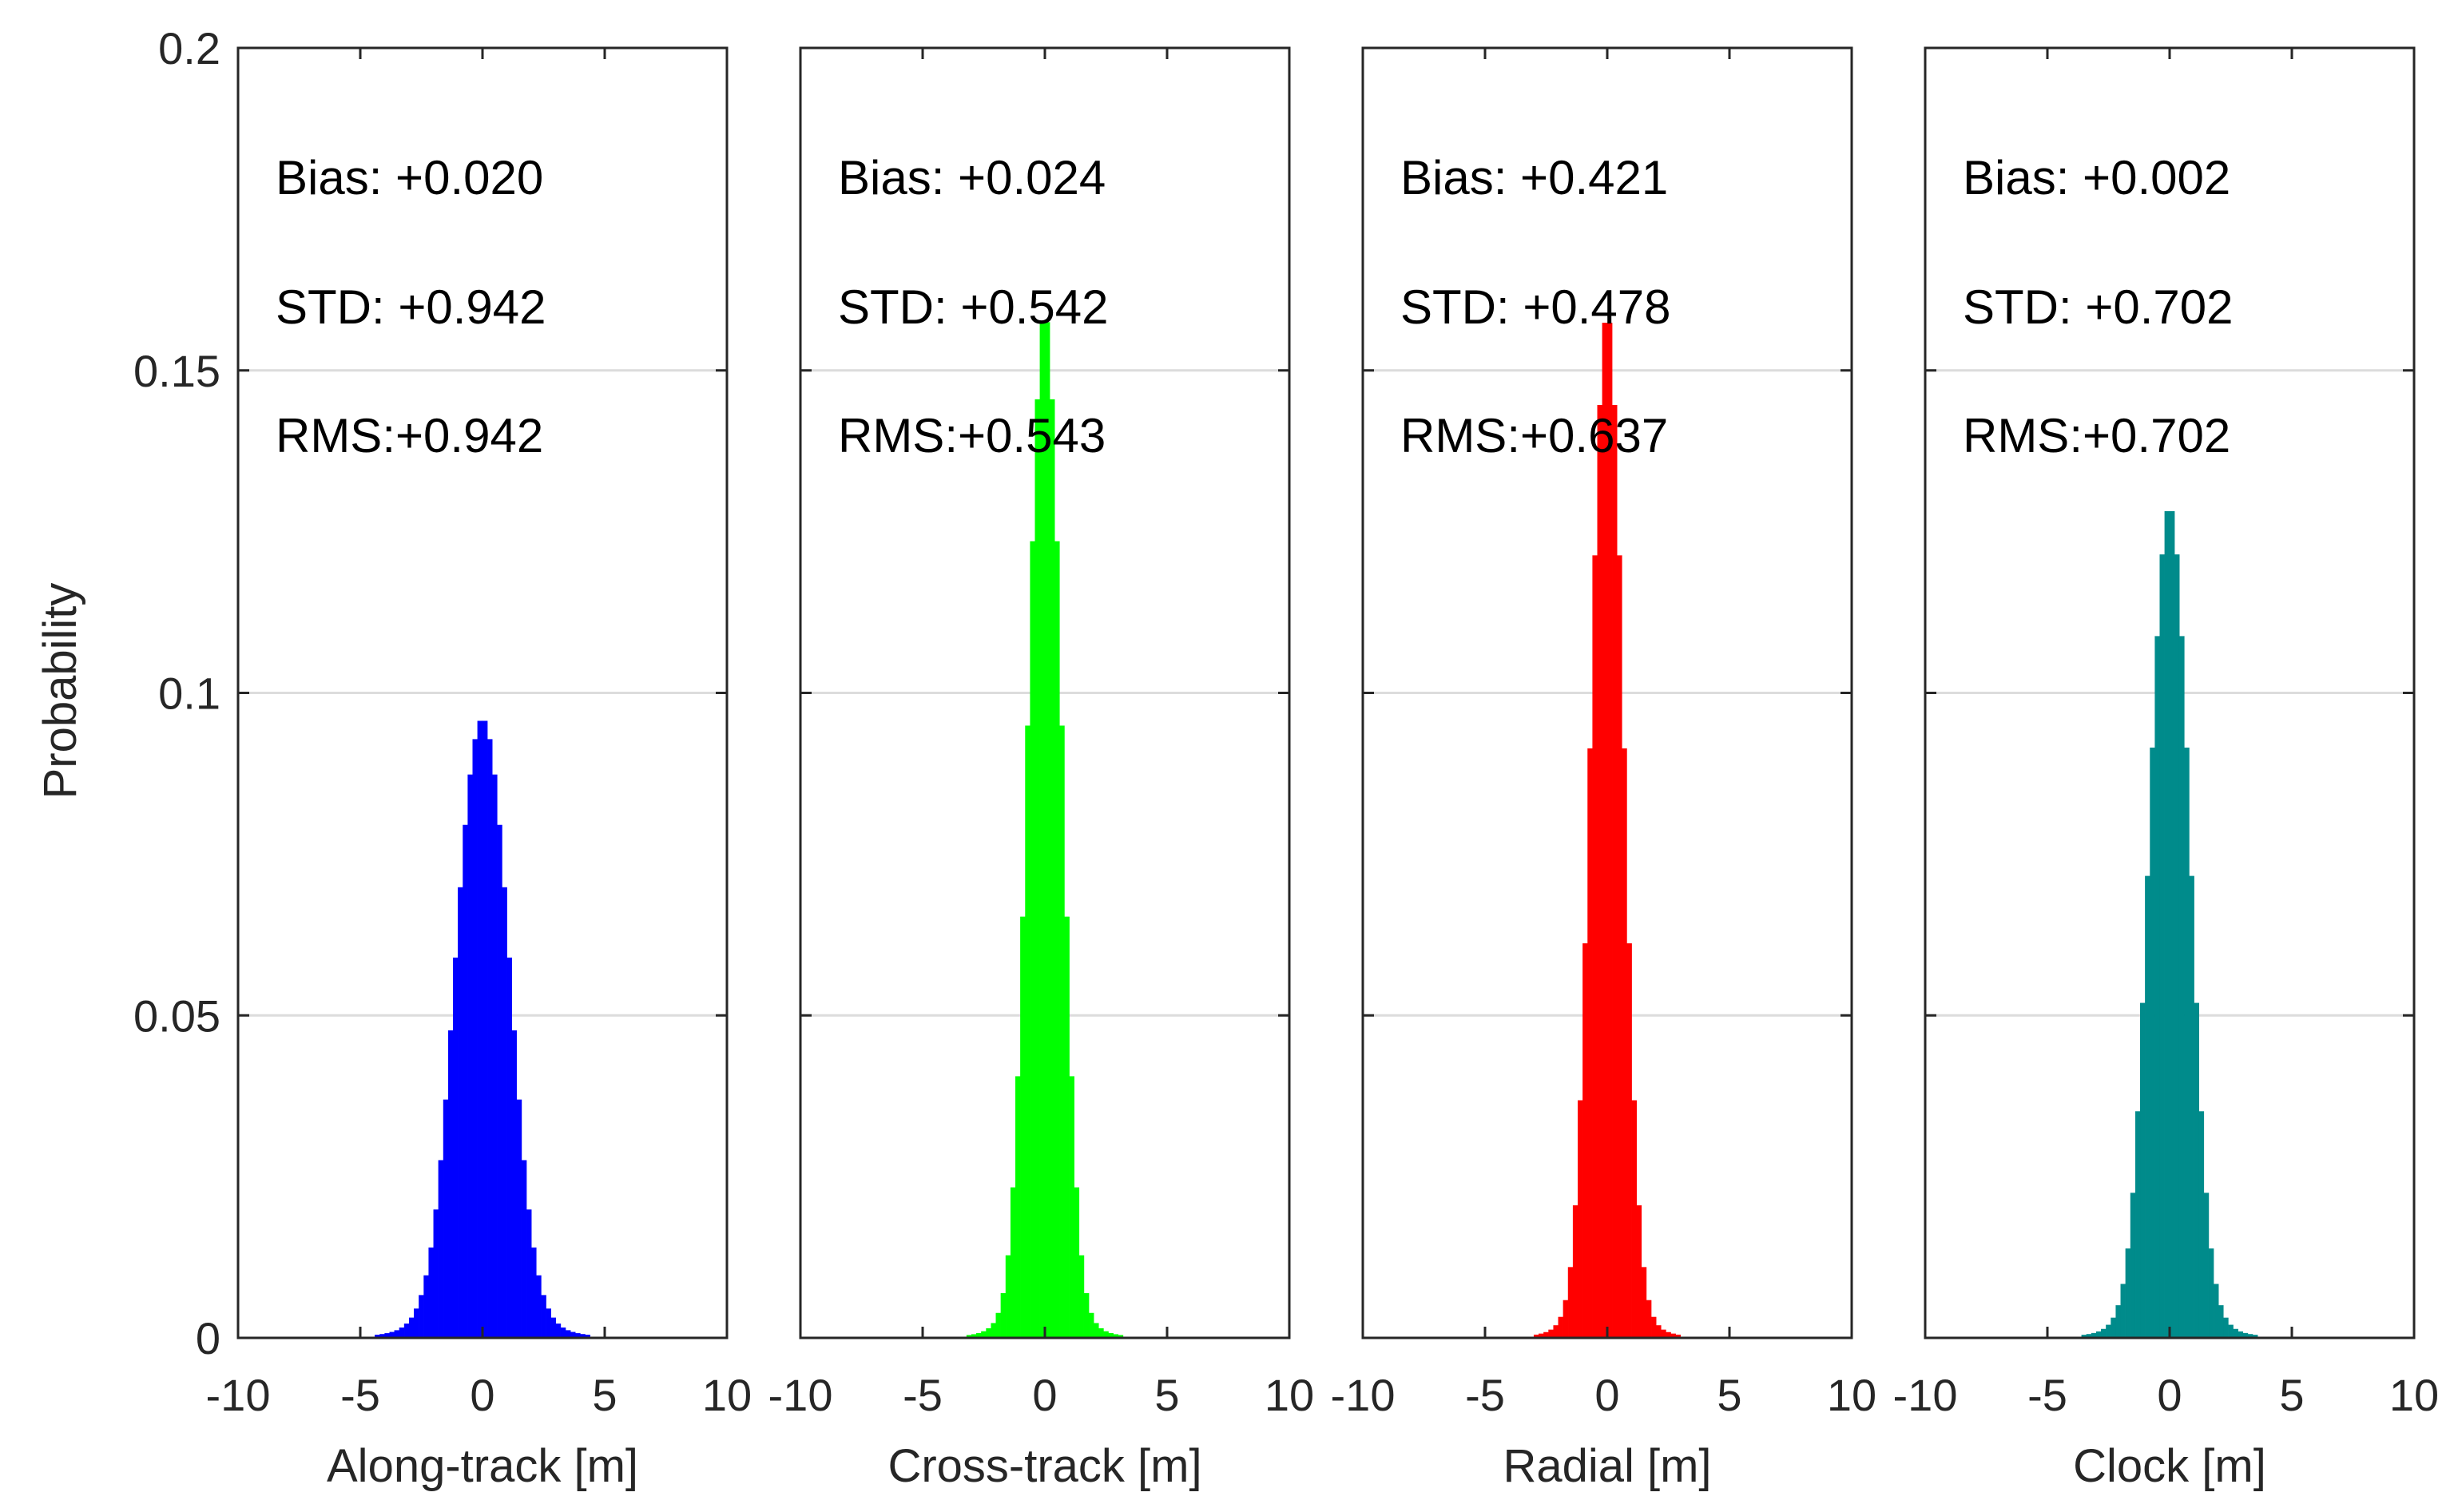 The height and width of the screenshot is (1512, 2458). What do you see at coordinates (2098, 307) in the screenshot?
I see `stat-annotation: STD: +0.702` at bounding box center [2098, 307].